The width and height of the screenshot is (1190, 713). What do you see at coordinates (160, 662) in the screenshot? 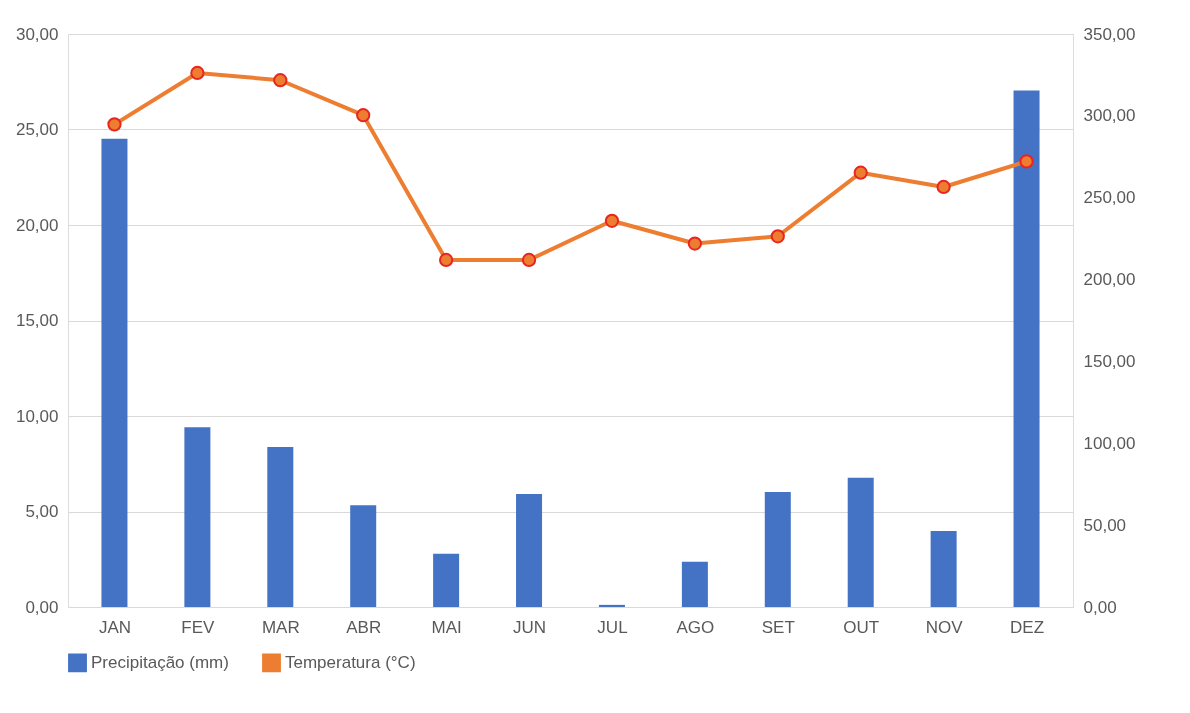
I see `legend-label: Precipitação (mm)` at bounding box center [160, 662].